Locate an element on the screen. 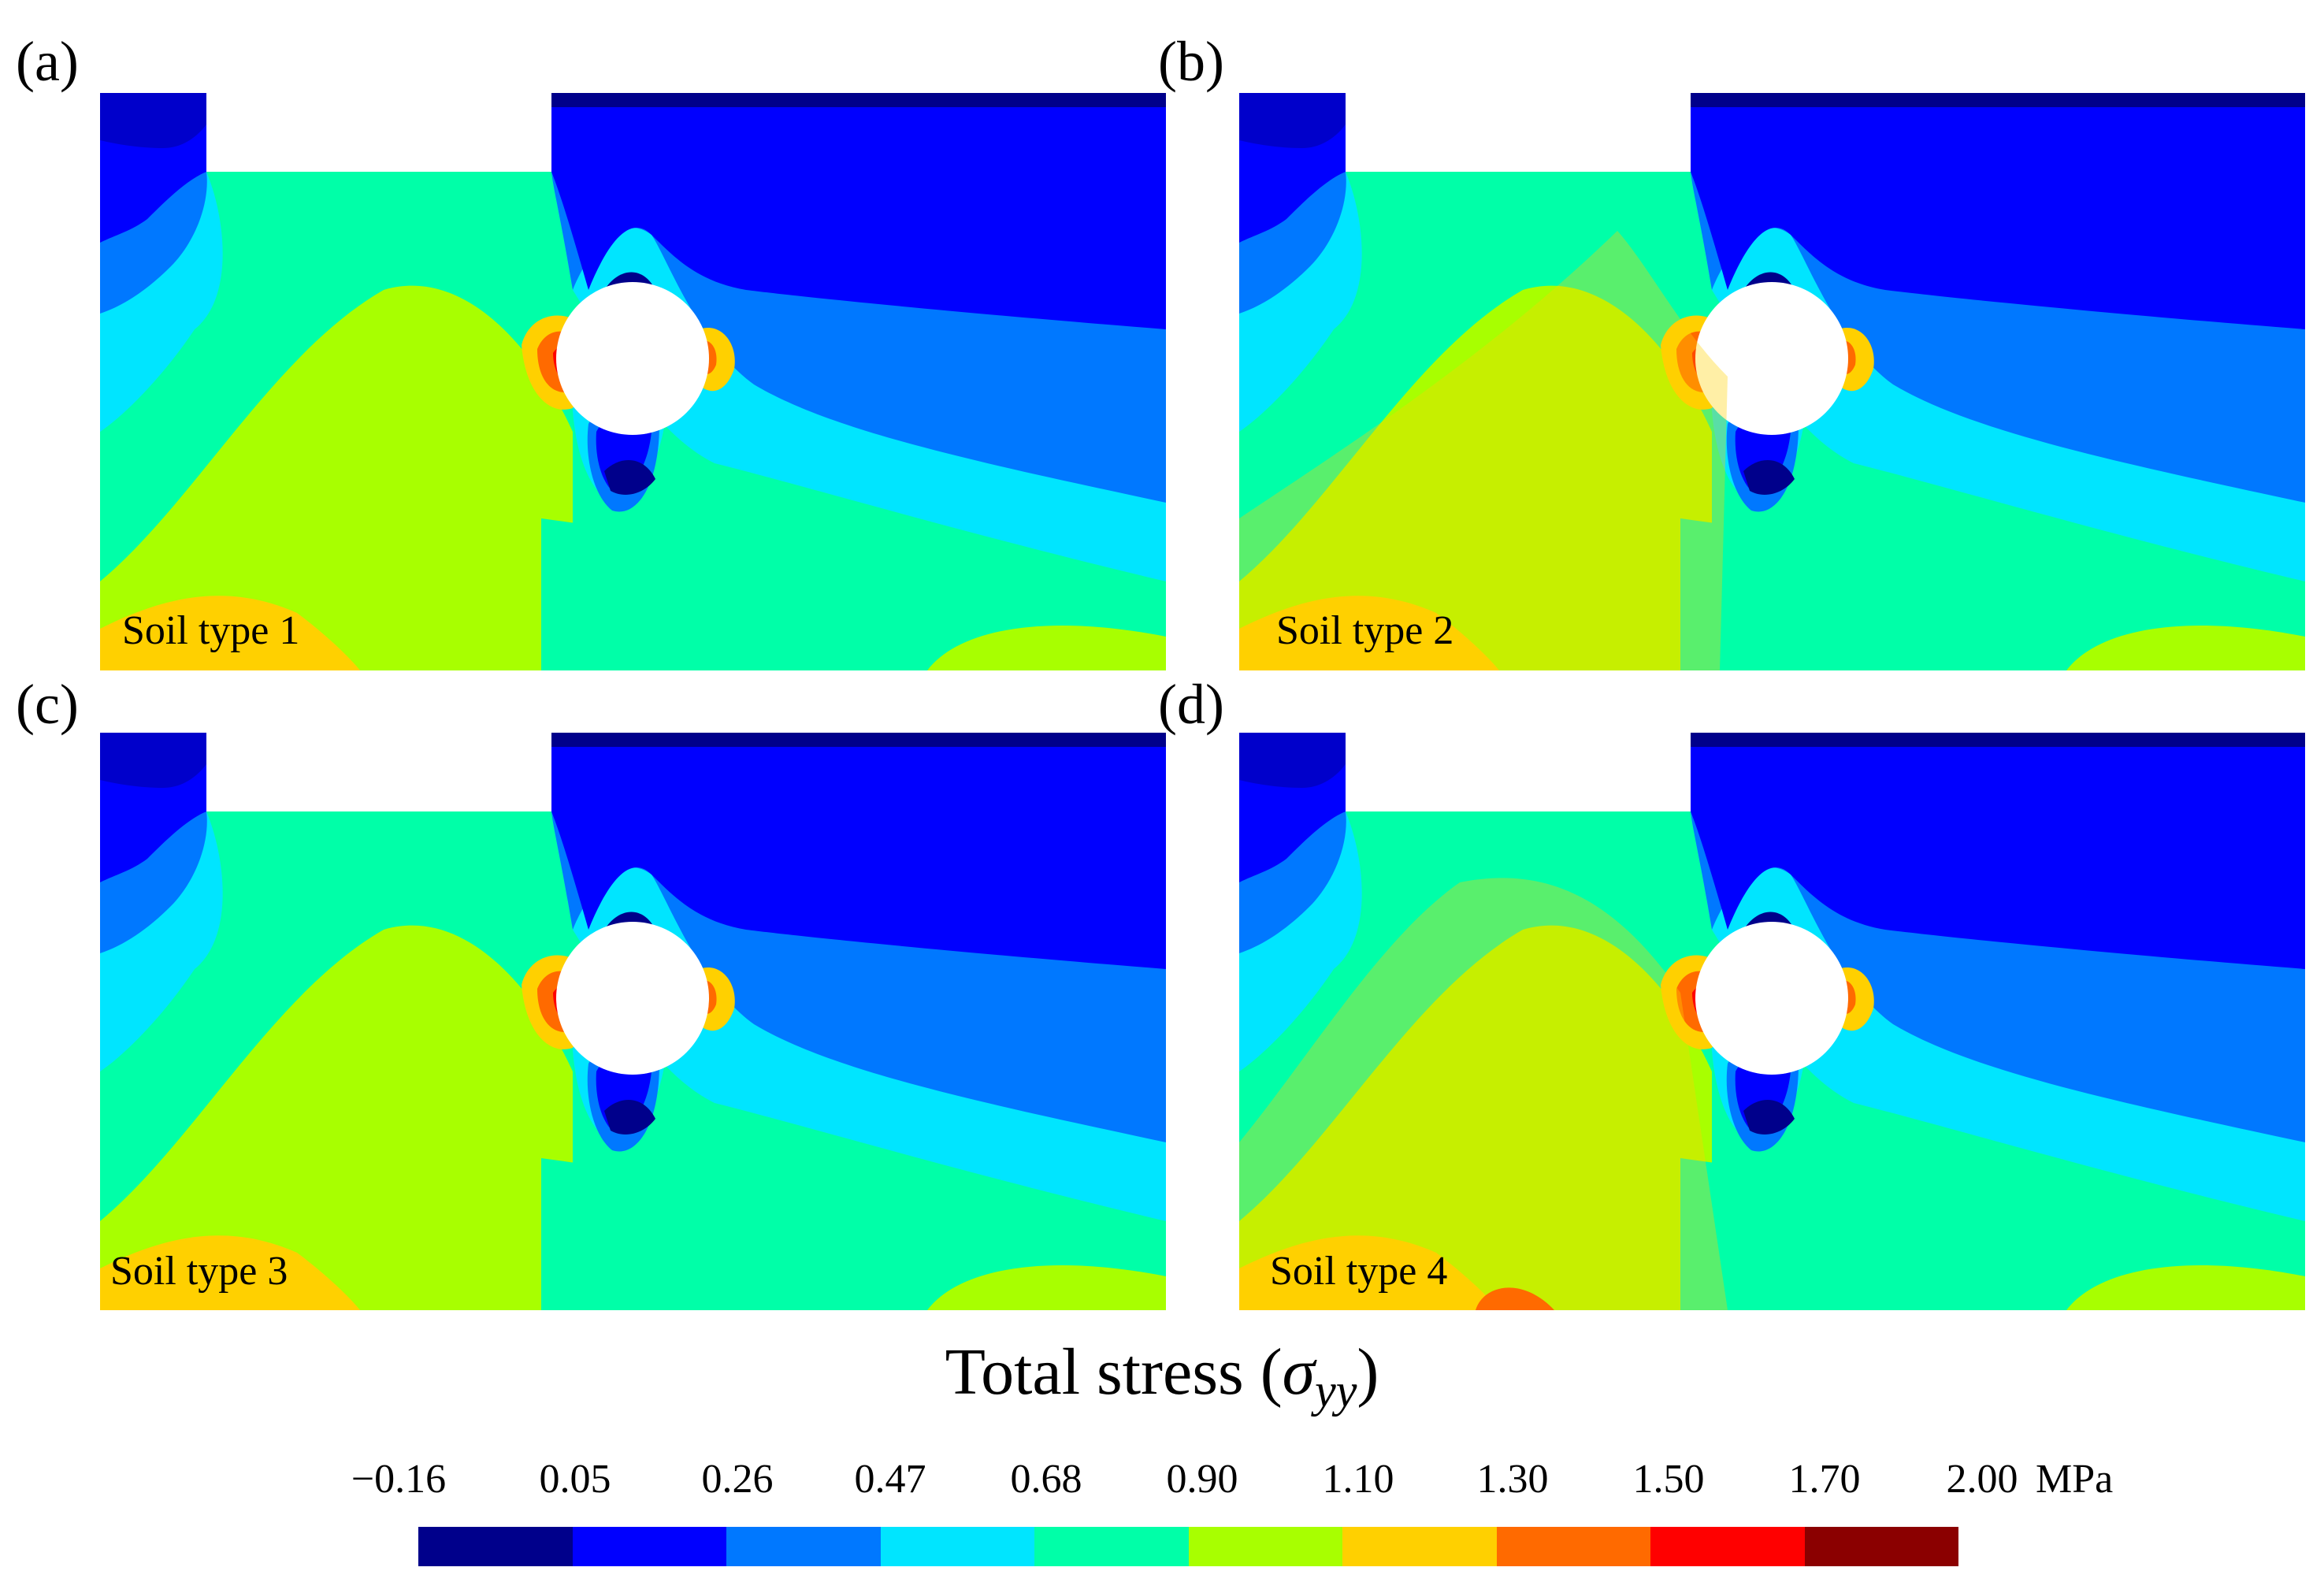  colorbar-tick: 0.68 is located at coordinates (1046, 1479).